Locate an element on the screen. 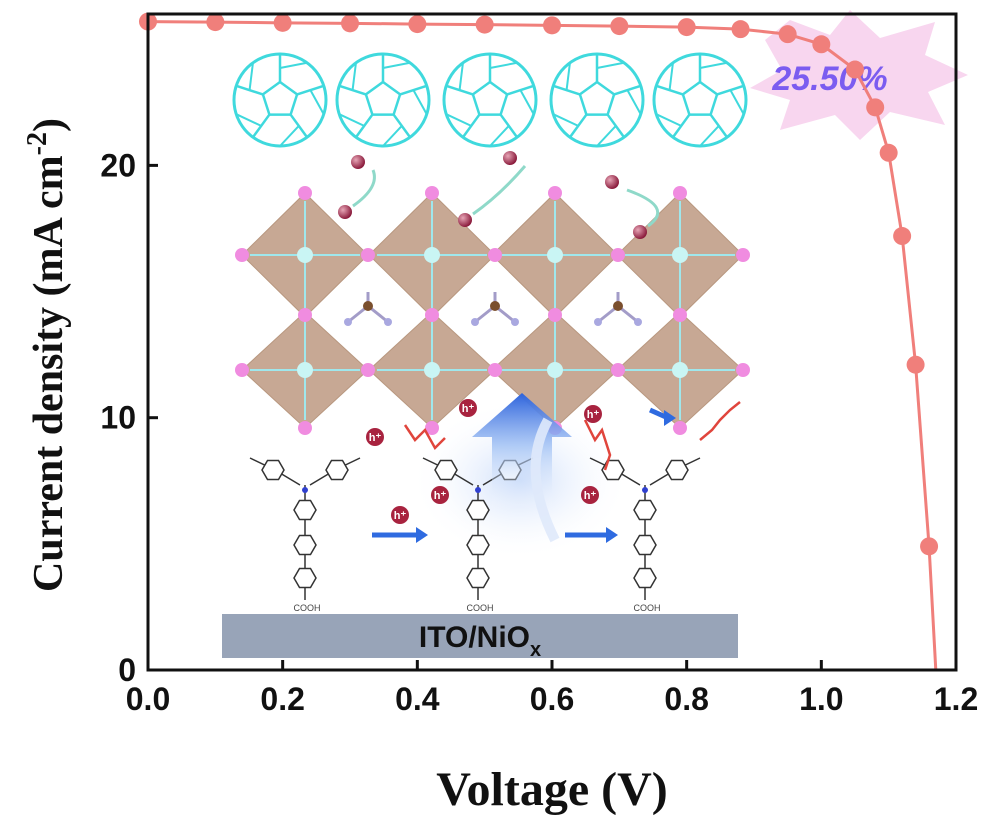 The height and width of the screenshot is (825, 1000). x-tick-label: 0.4 is located at coordinates (417, 699).